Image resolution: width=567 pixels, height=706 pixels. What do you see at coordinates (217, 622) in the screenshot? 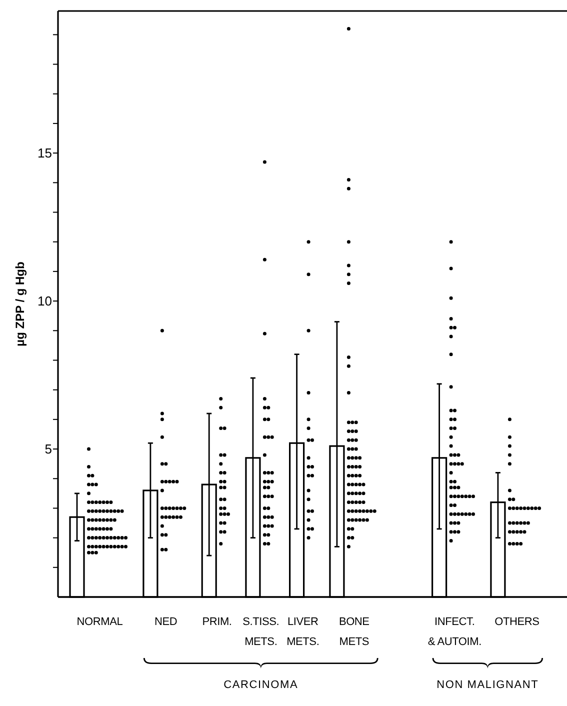
I see `x-tick-label: PRIM.` at bounding box center [217, 622].